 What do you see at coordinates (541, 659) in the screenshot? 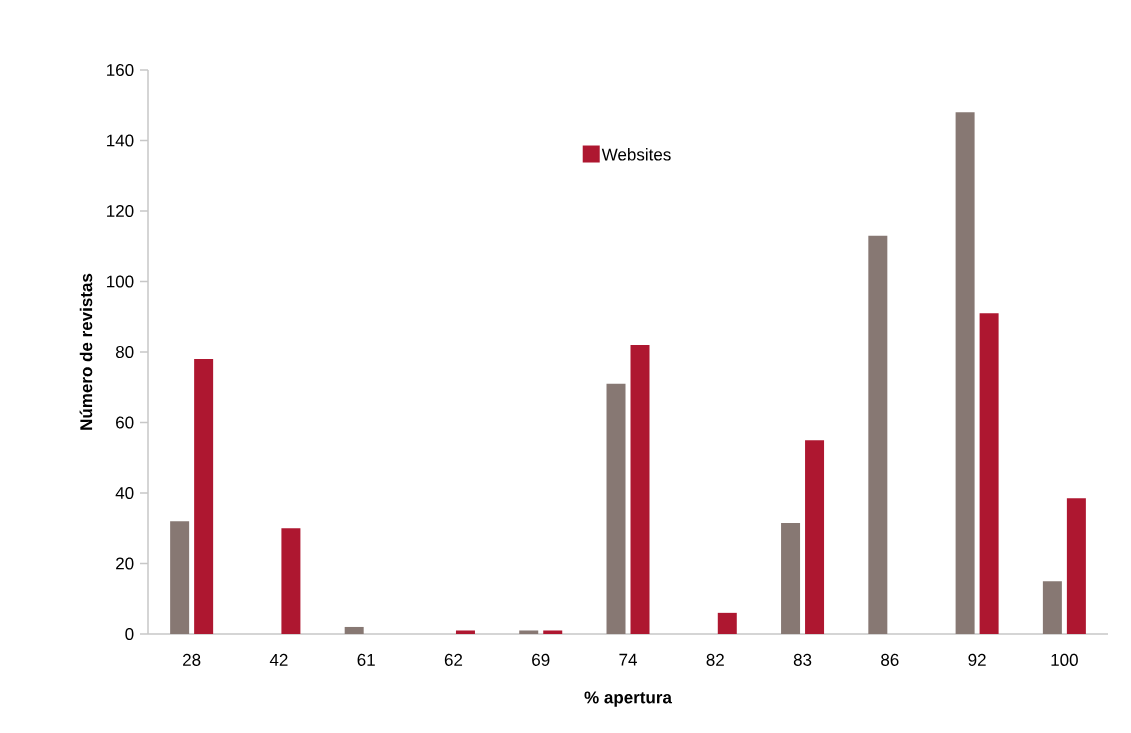
I see `x-tick-label: 69` at bounding box center [541, 659].